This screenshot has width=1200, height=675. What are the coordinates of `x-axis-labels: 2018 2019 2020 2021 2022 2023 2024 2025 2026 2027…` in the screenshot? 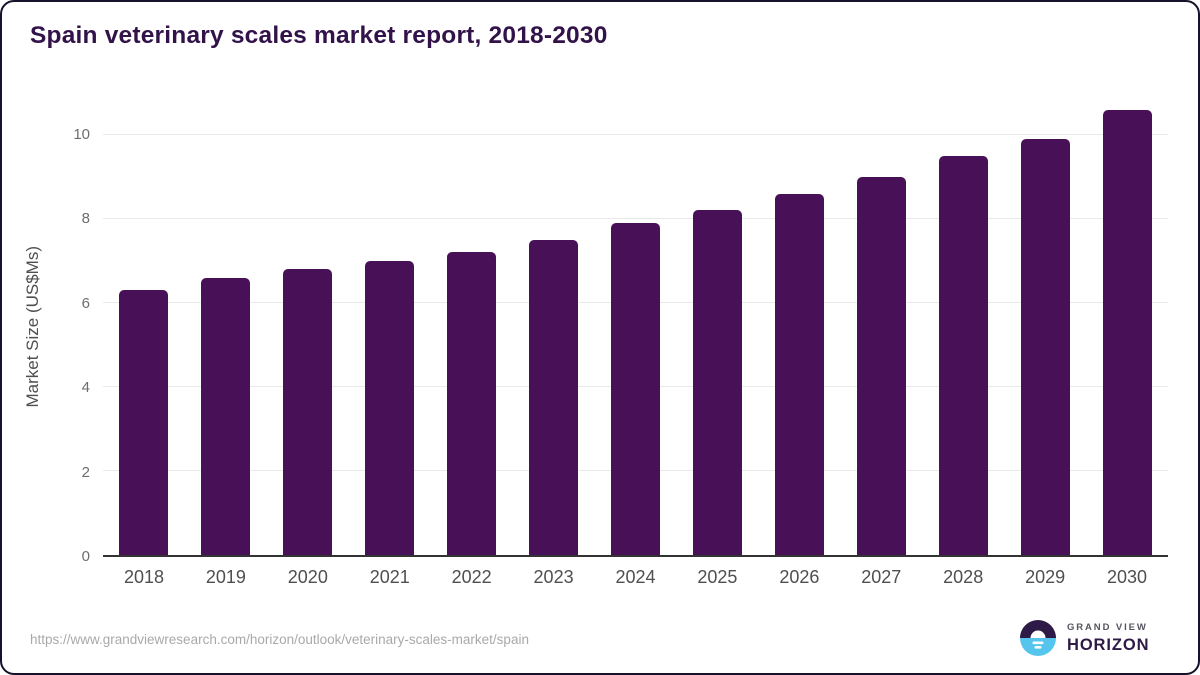 It's located at (635, 577).